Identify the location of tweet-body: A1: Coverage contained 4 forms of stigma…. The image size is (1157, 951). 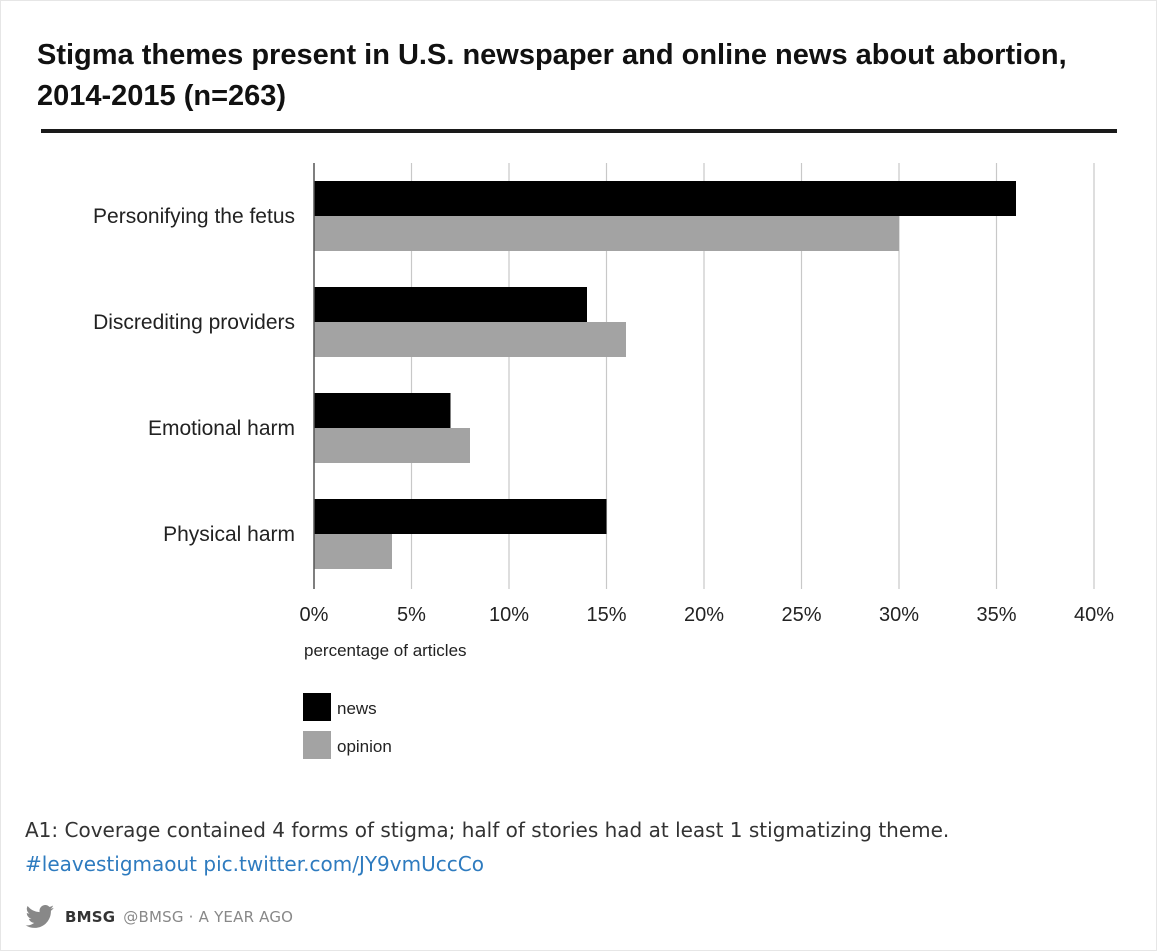
(487, 830).